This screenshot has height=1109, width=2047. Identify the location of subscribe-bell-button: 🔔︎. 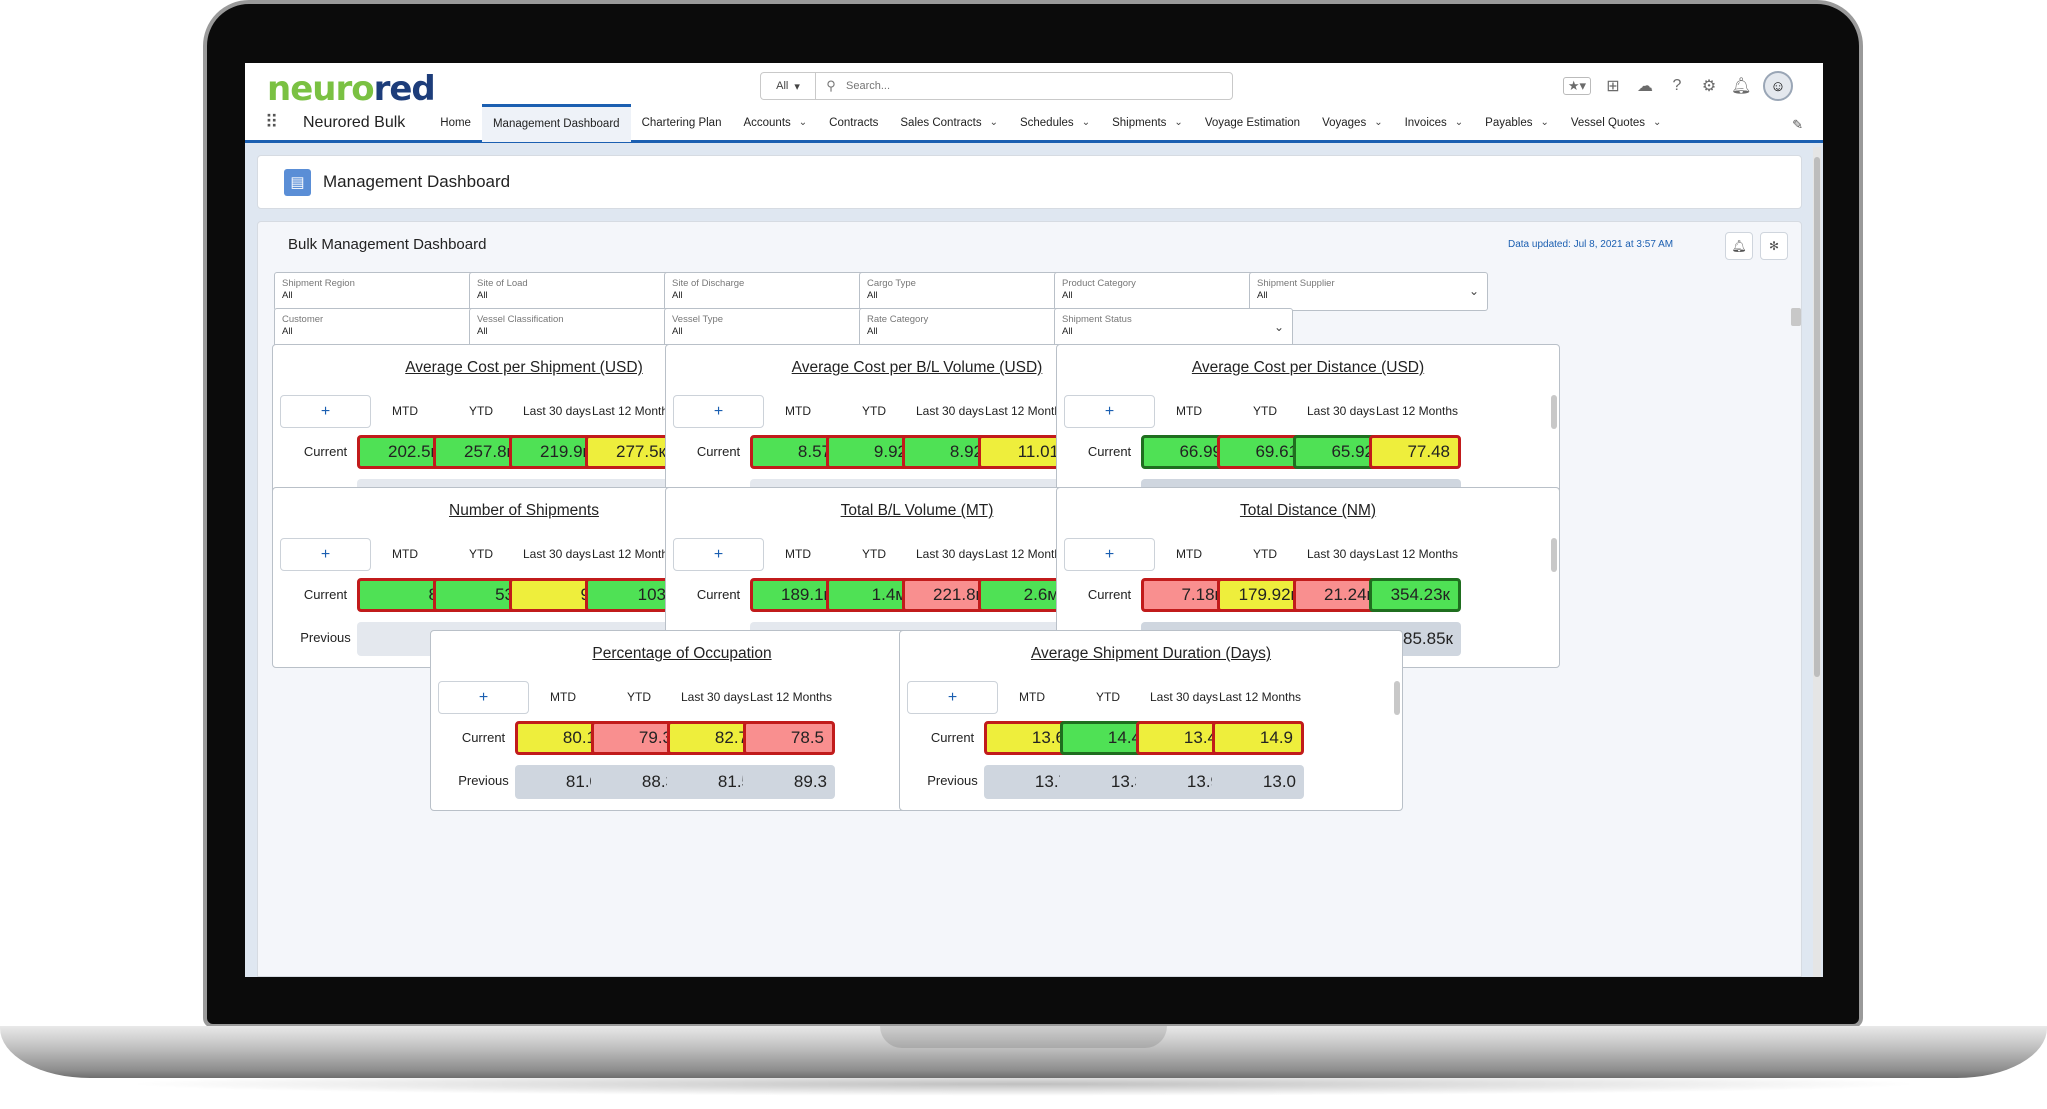
(1739, 246).